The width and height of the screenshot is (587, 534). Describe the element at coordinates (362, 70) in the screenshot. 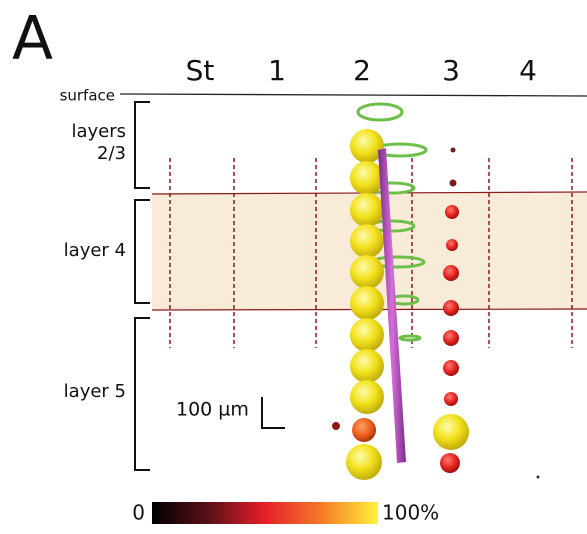

I see `column-label: 2` at that location.